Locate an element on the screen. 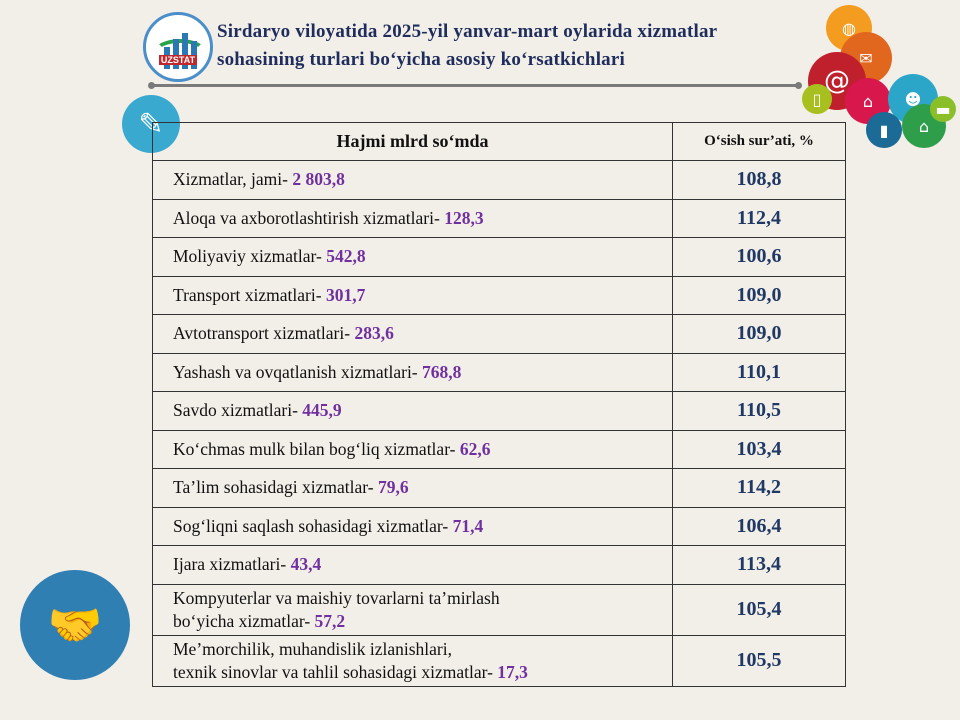 Image resolution: width=960 pixels, height=720 pixels. service-cell: Yashash va ovqatlanish xizmatlari- 768,8 is located at coordinates (412, 372).